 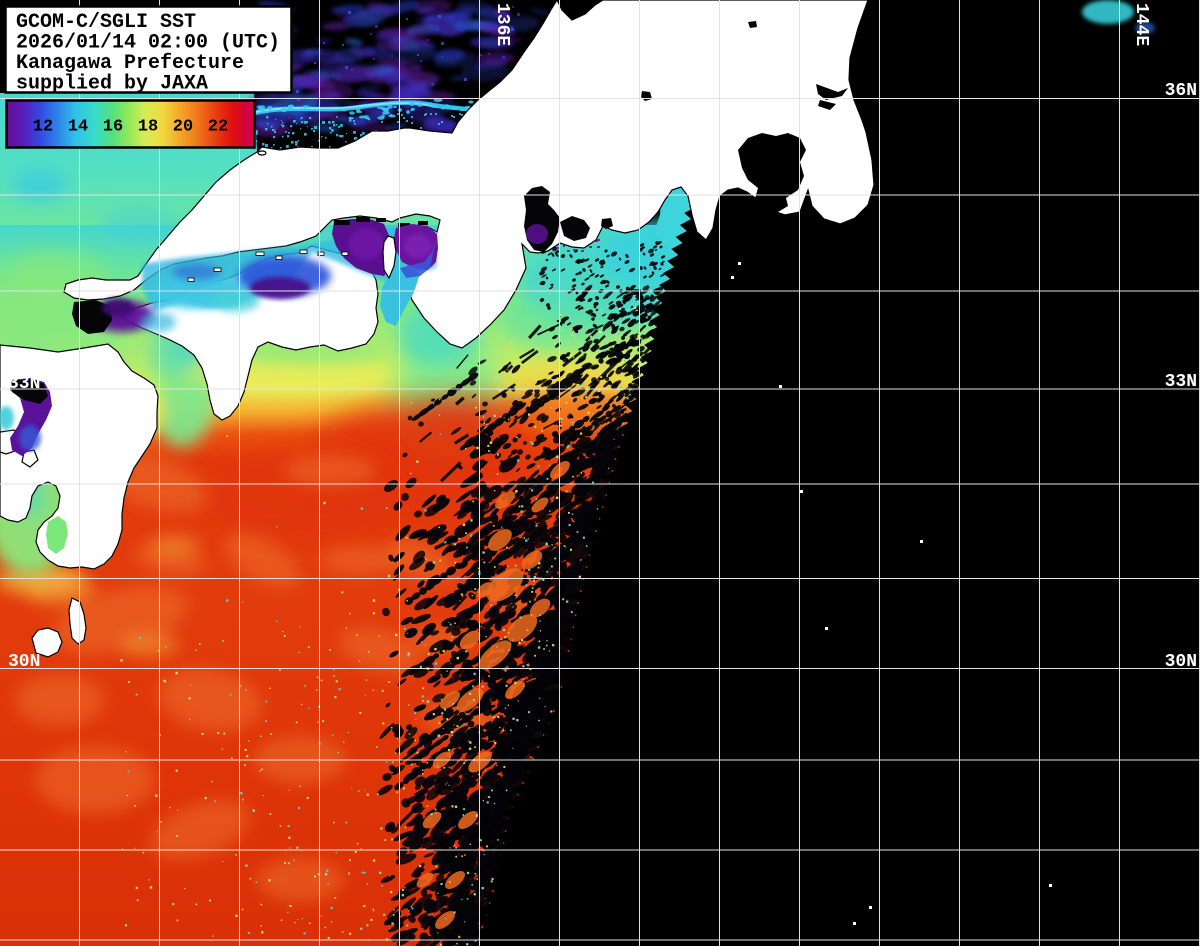 What do you see at coordinates (502, 24) in the screenshot?
I see `svg-text: 136E` at bounding box center [502, 24].